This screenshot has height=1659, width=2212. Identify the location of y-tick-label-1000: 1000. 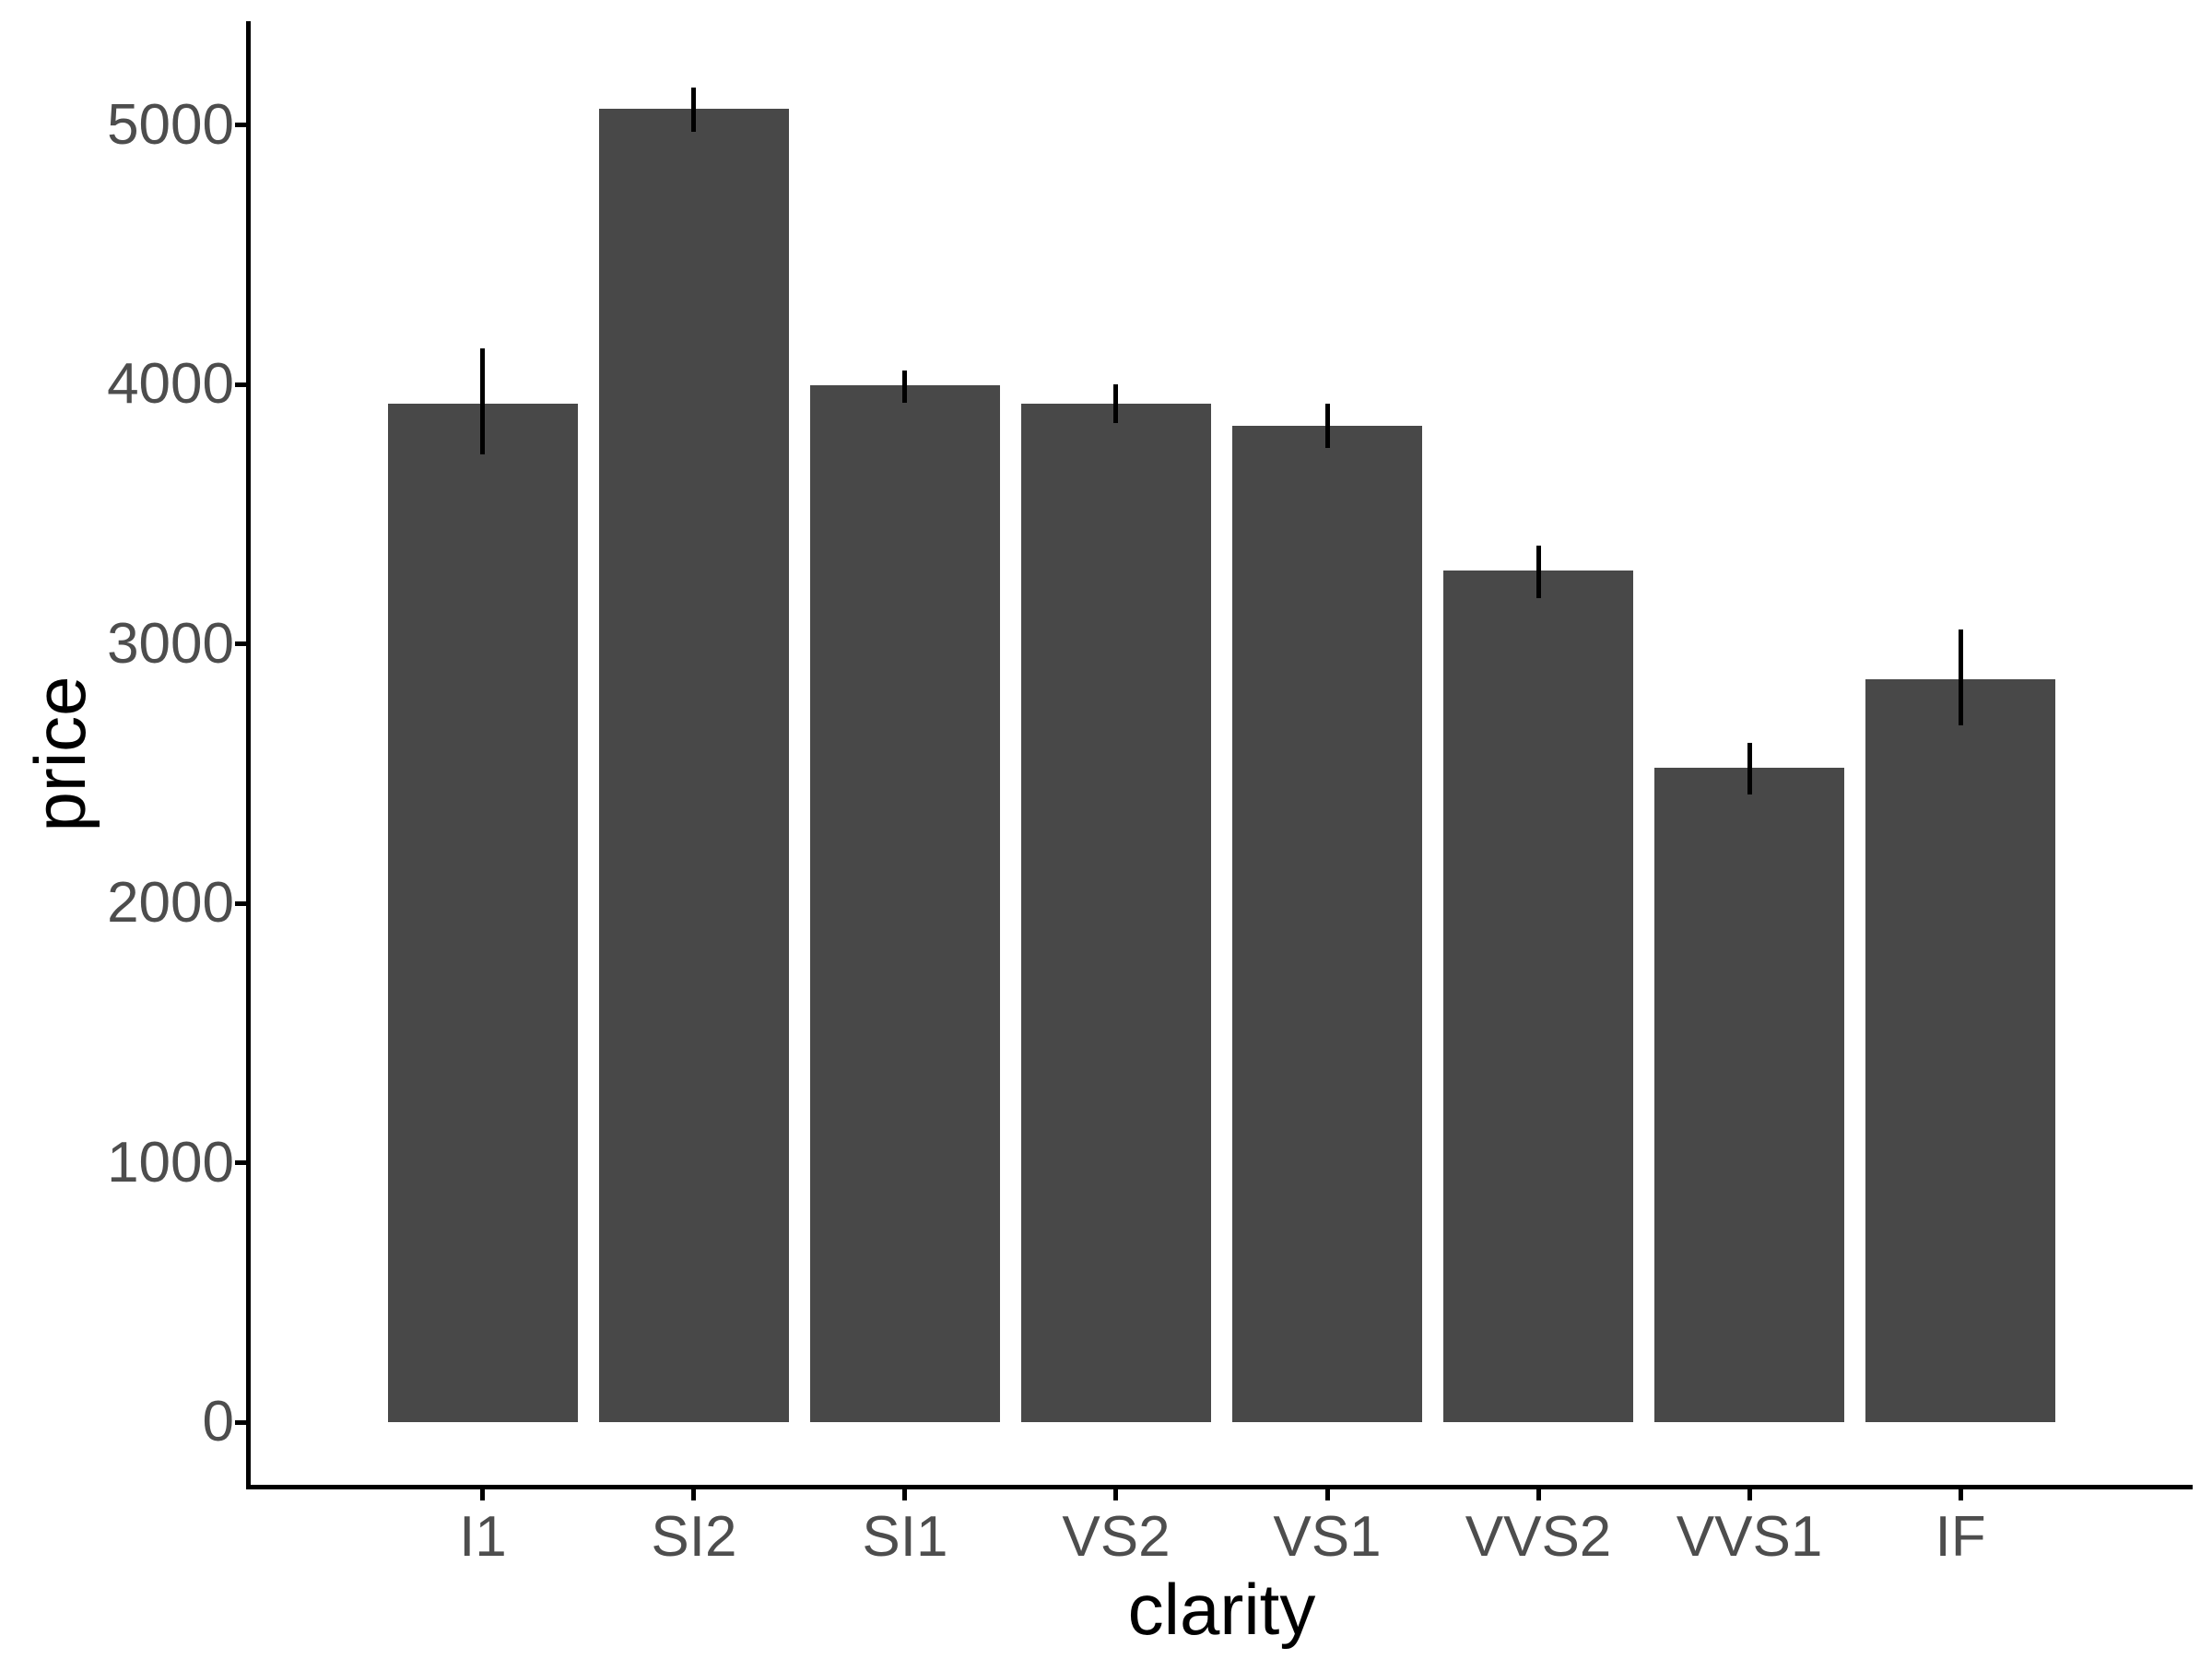
(170, 1162).